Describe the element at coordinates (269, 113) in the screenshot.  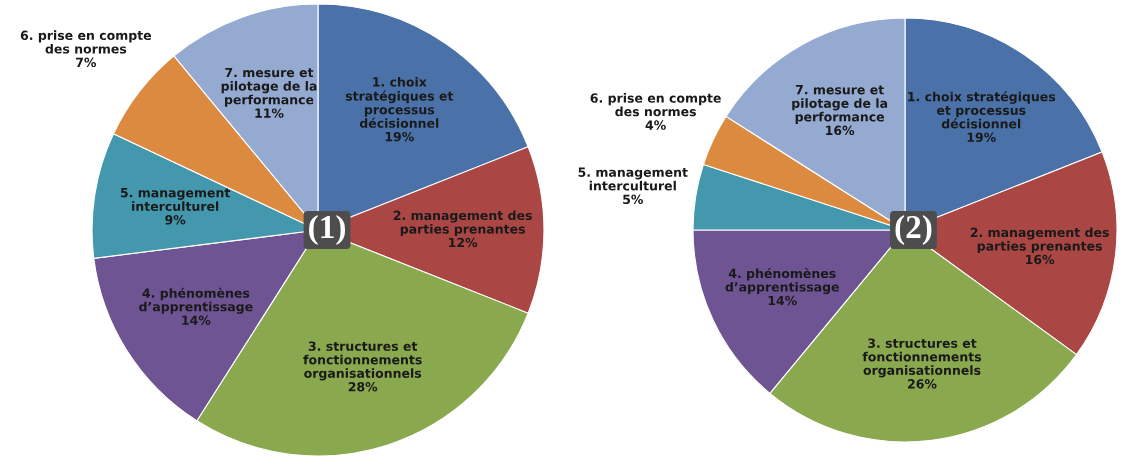
I see `data-label: 11%` at that location.